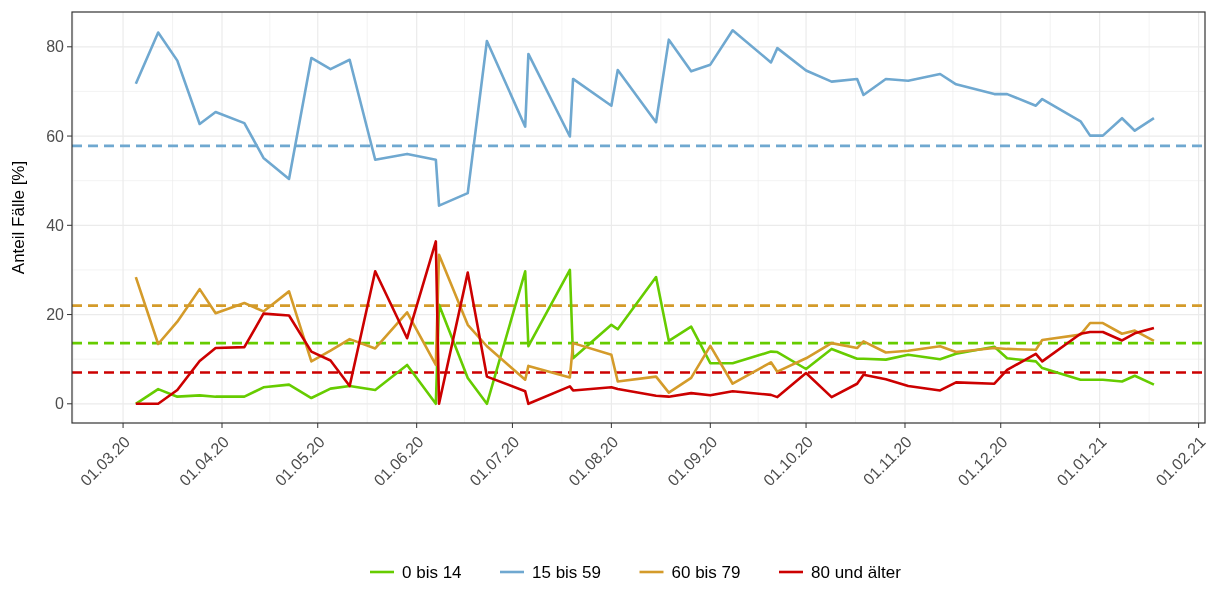  Describe the element at coordinates (55, 225) in the screenshot. I see `y-tick-label: 40` at that location.